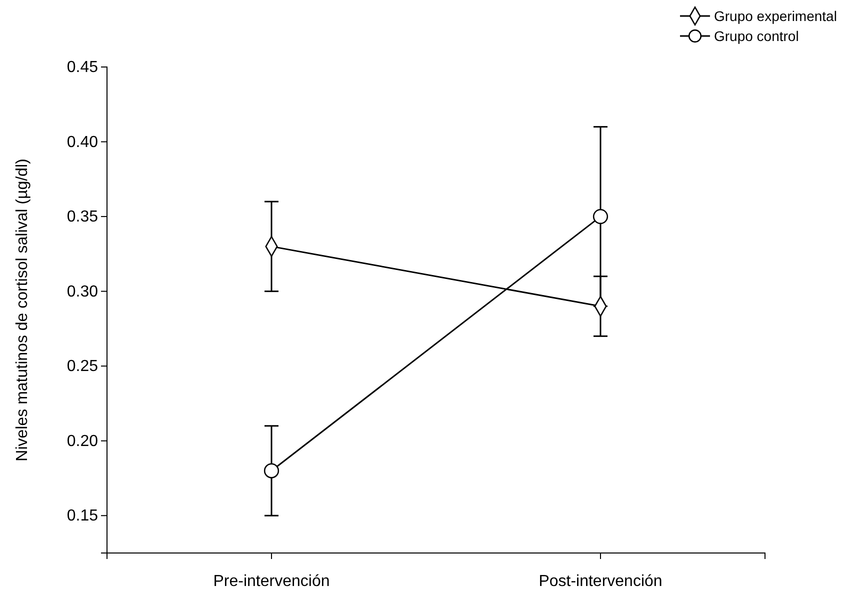 This screenshot has width=850, height=603. I want to click on y-tick-label: 0.45, so click(82, 67).